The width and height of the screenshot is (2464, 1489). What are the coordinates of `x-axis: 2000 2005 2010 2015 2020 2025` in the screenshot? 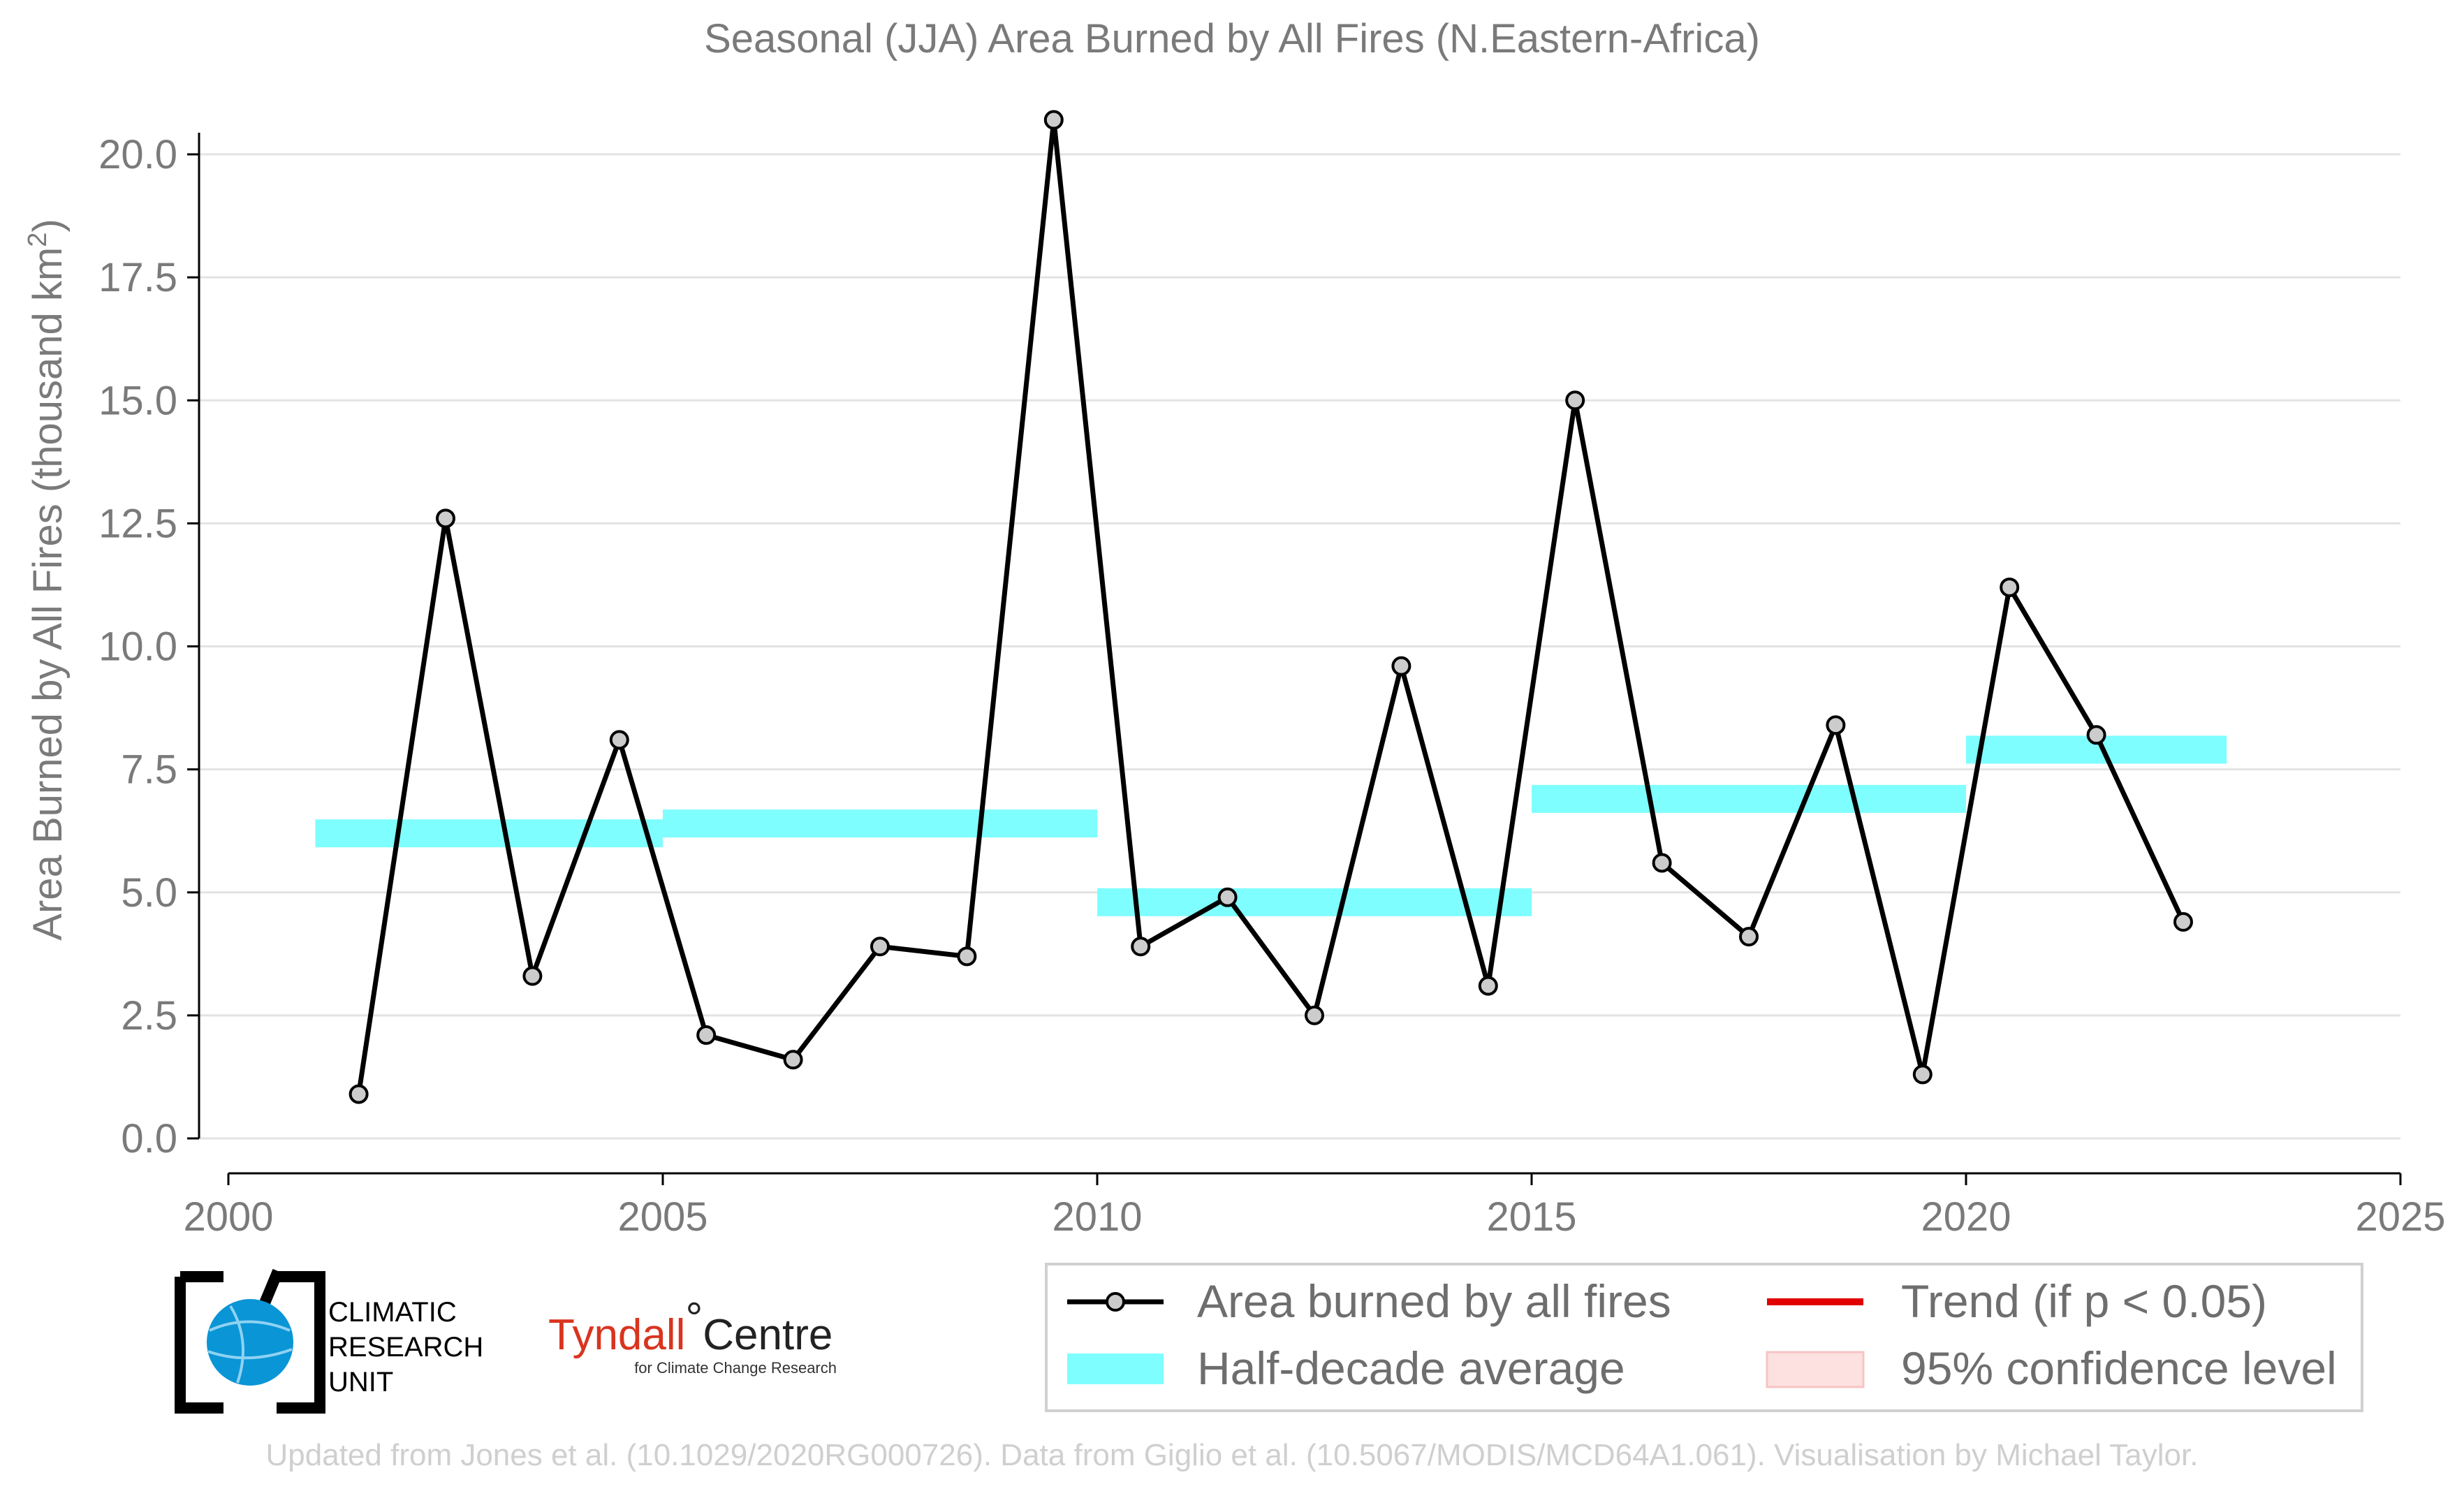 It's located at (1314, 1206).